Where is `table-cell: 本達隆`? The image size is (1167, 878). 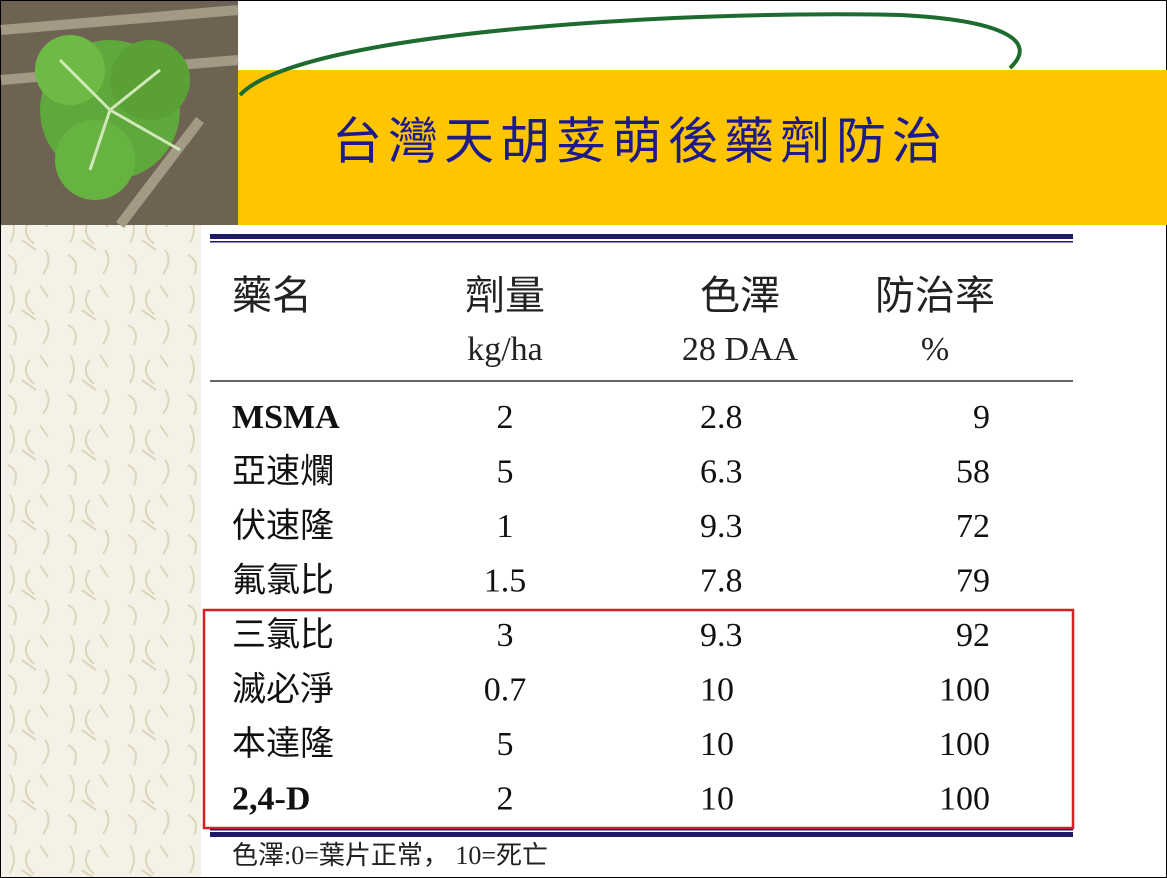
table-cell: 本達隆 is located at coordinates (283, 744).